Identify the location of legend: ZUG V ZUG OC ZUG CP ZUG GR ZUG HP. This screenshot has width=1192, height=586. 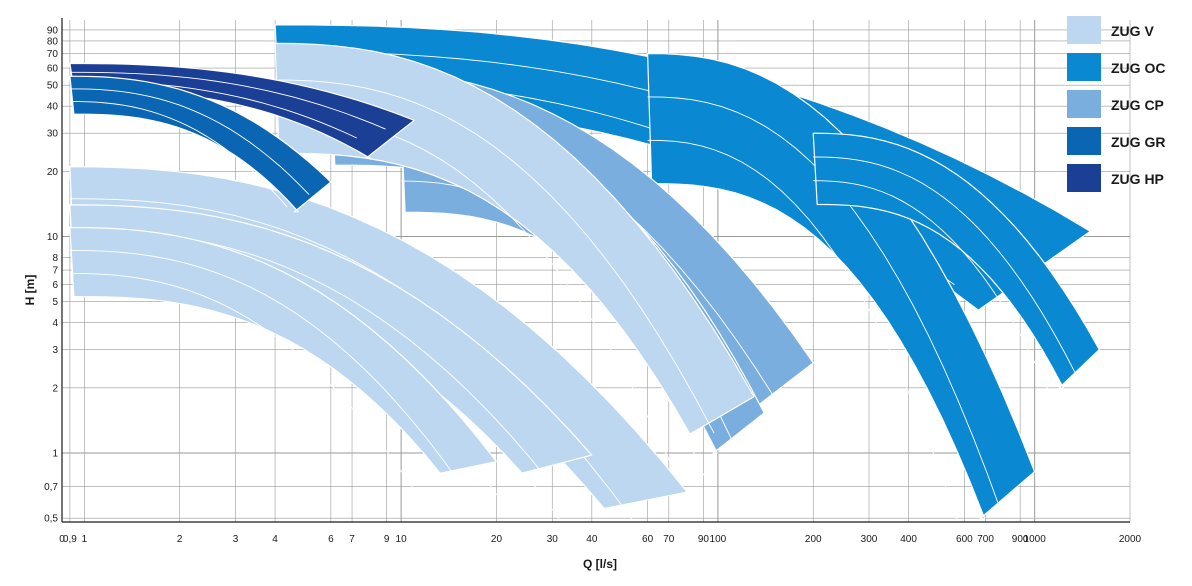
(1116, 104).